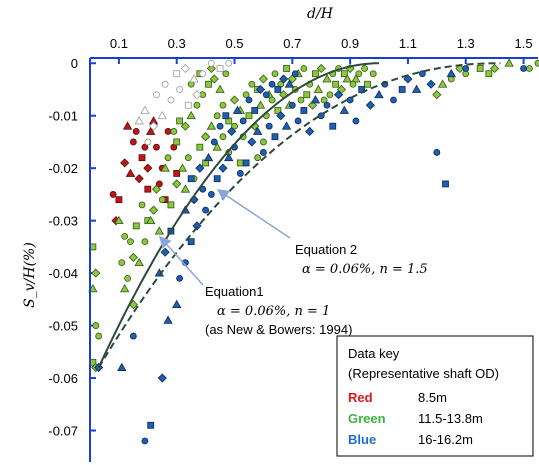 This screenshot has width=539, height=465. I want to click on y-tick-label: -0.03, so click(63, 221).